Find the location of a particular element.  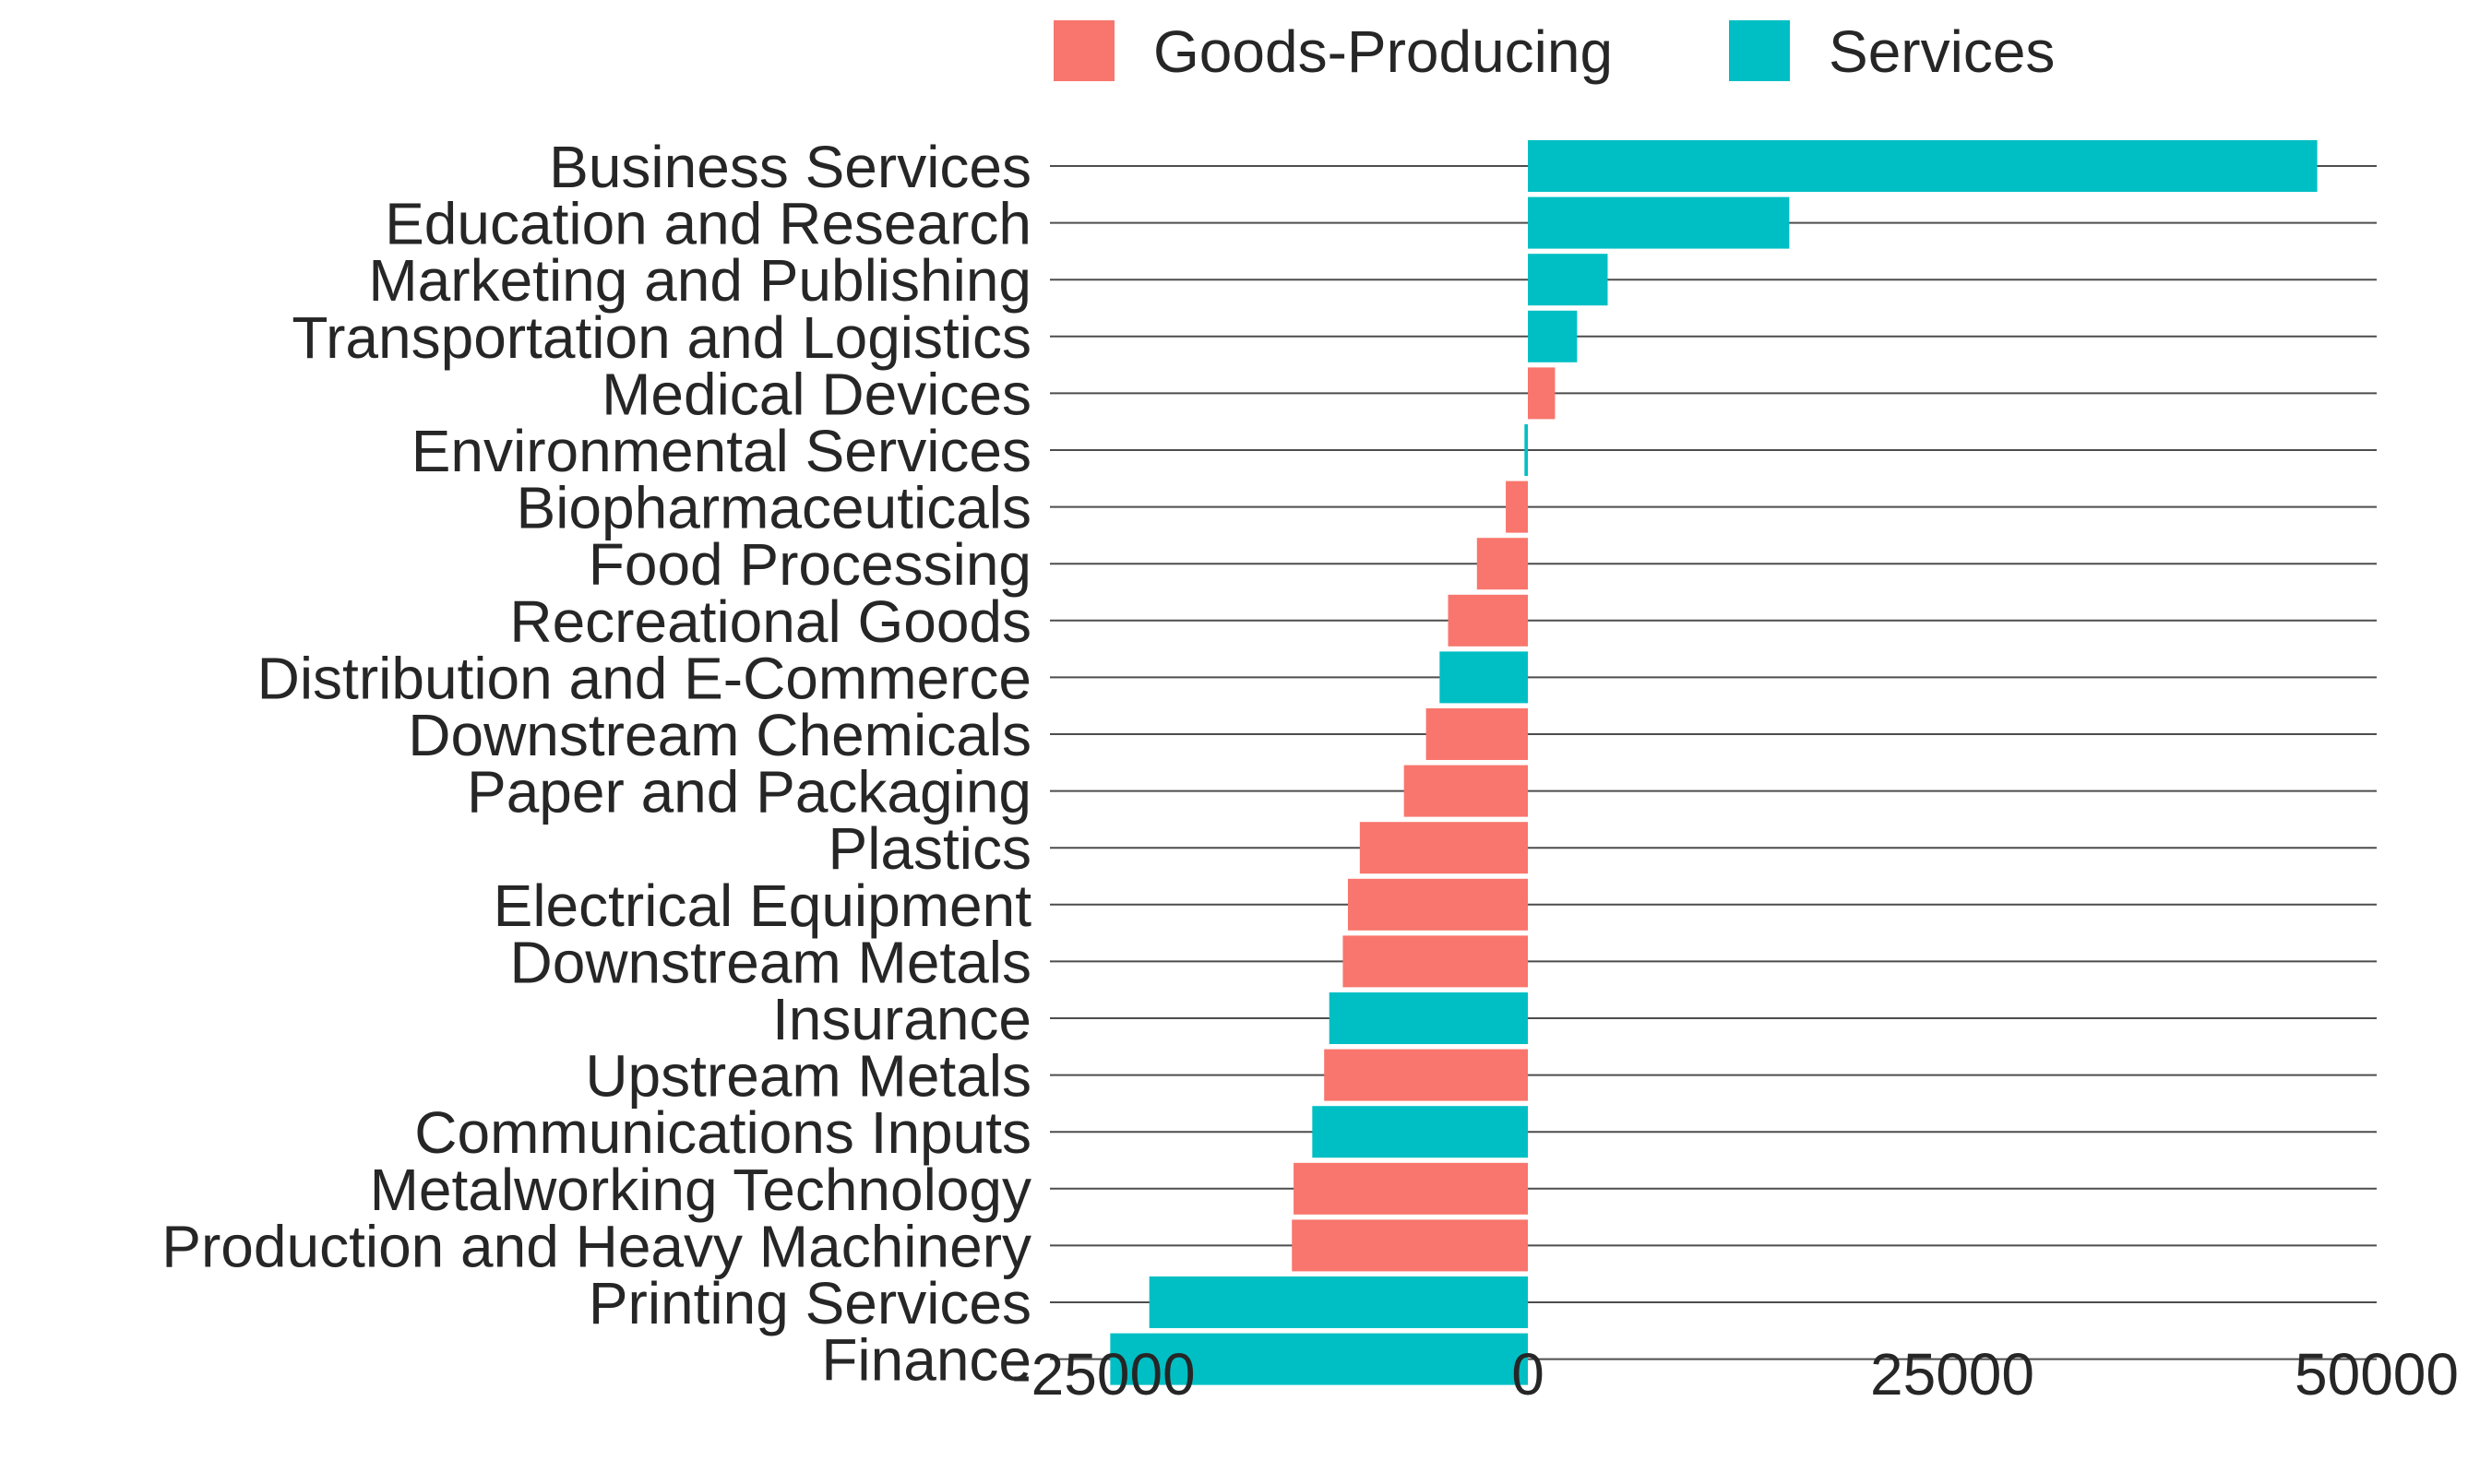

y-label-downstream-metals: Downstream Metals is located at coordinates (771, 962).